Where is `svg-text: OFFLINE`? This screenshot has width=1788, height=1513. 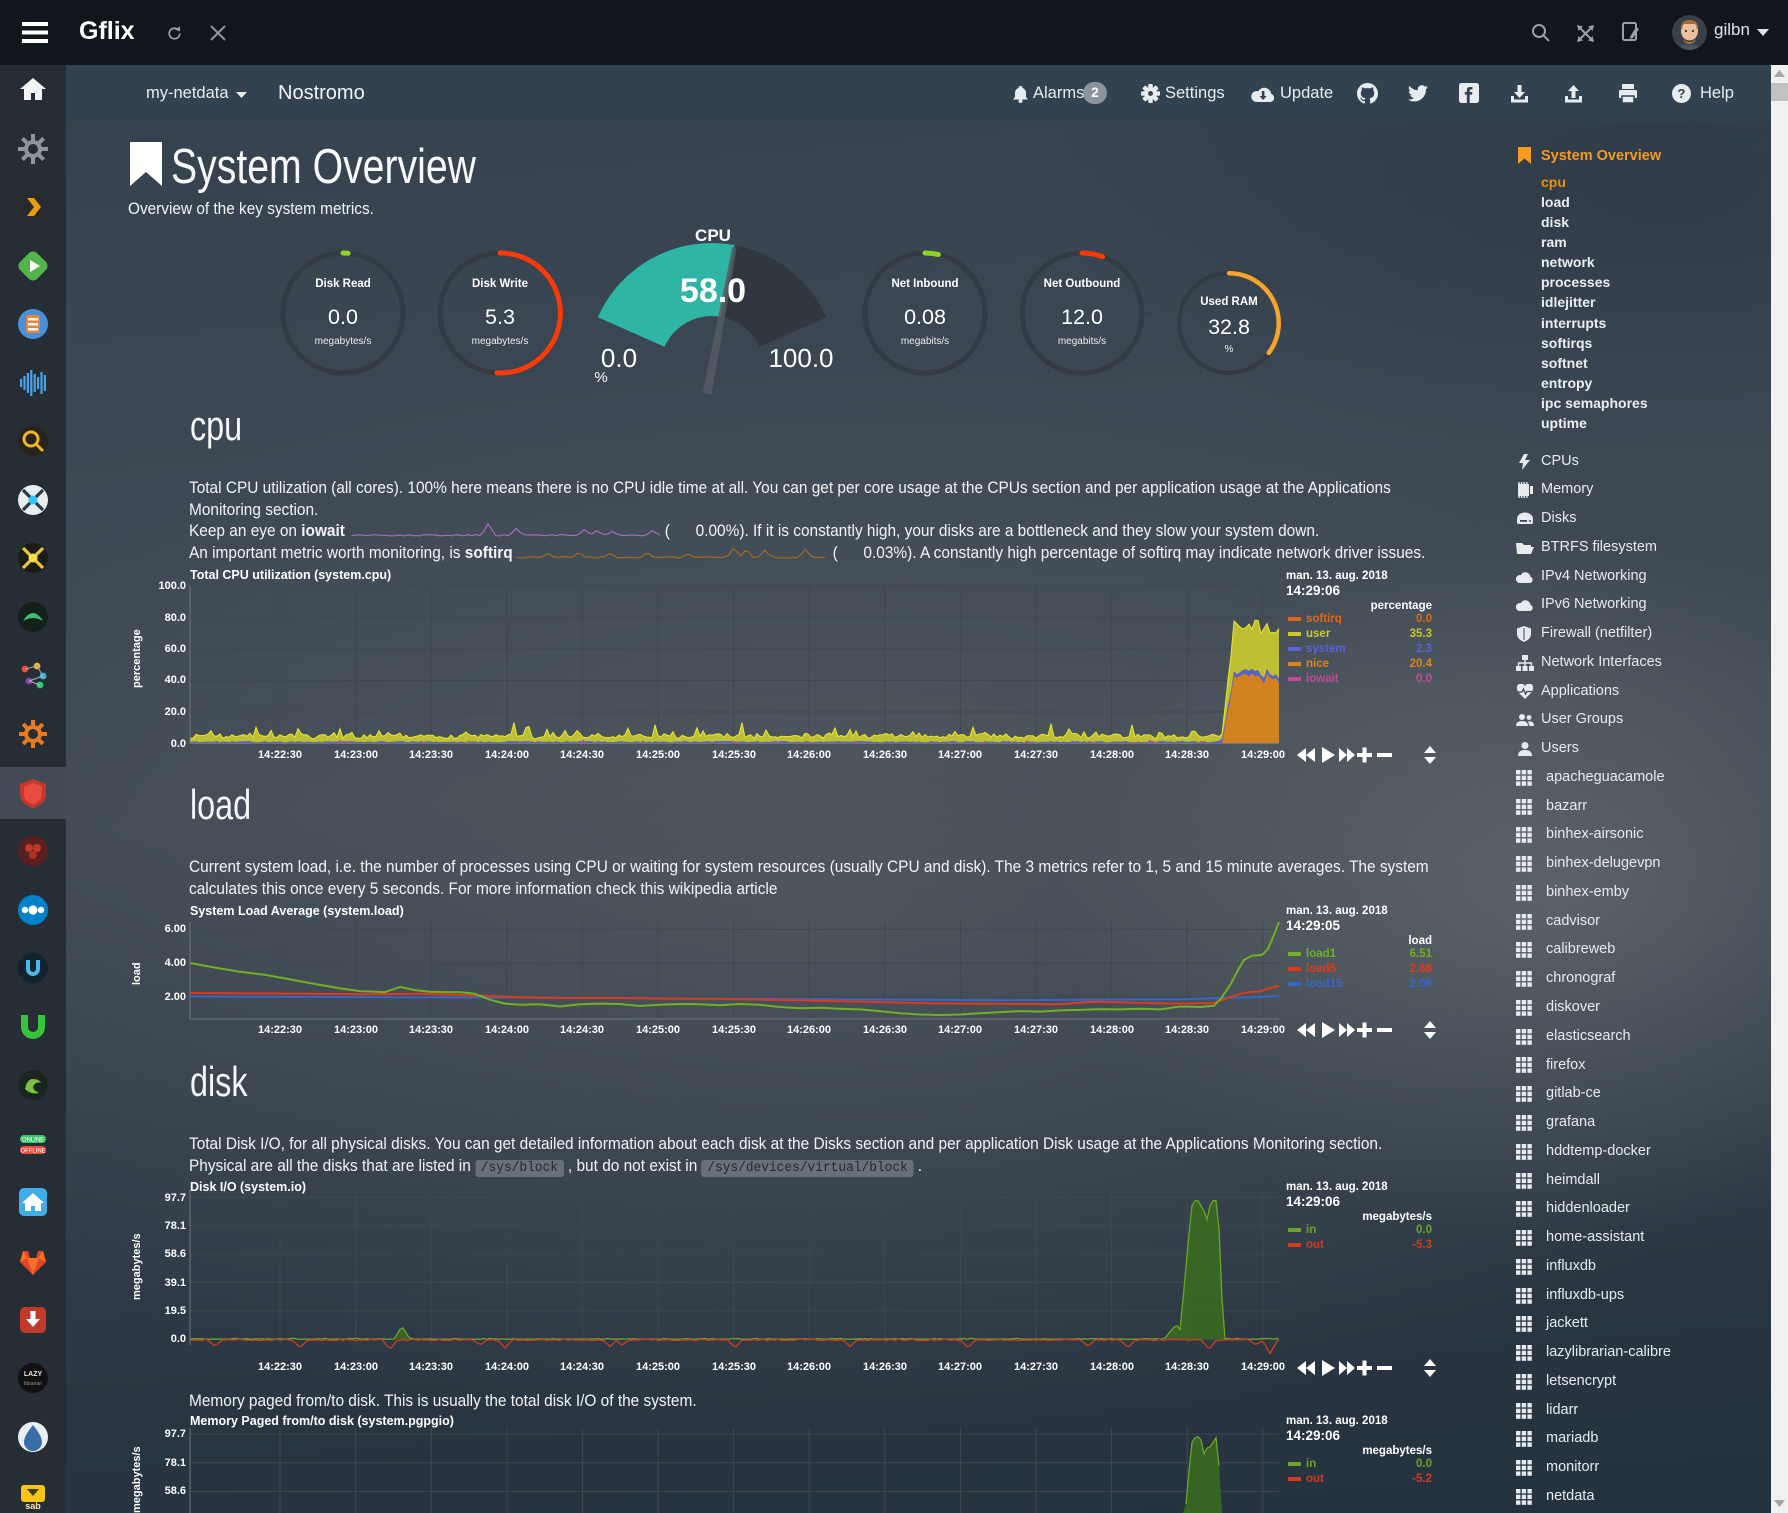
svg-text: OFFLINE is located at coordinates (32, 1152).